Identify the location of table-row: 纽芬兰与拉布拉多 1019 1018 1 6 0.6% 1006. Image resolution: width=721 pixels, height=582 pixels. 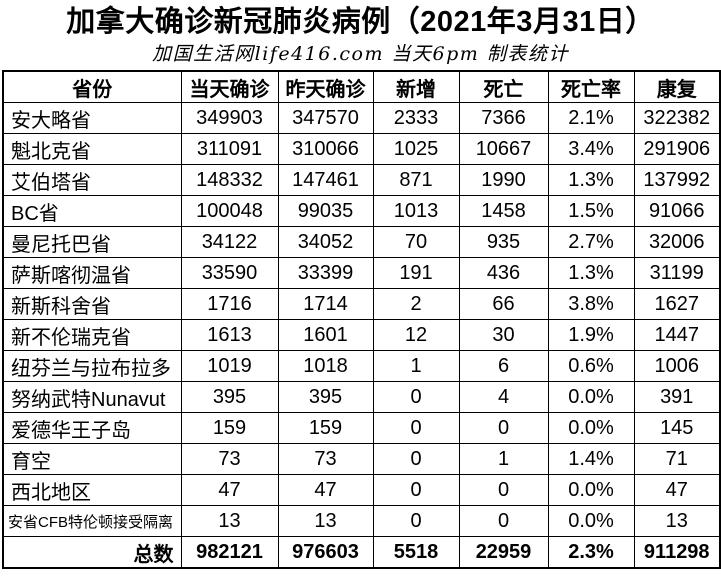
(361, 366).